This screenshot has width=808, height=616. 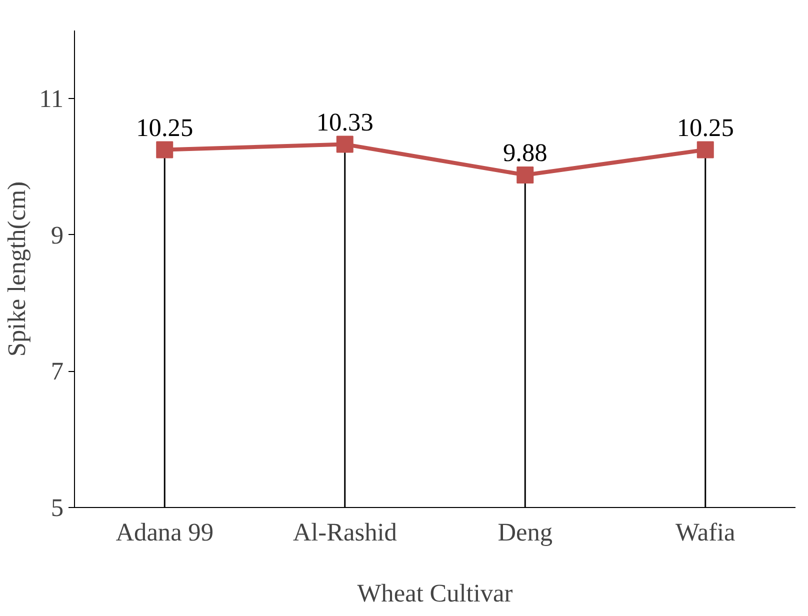 What do you see at coordinates (57, 235) in the screenshot?
I see `y-tick-label: 9` at bounding box center [57, 235].